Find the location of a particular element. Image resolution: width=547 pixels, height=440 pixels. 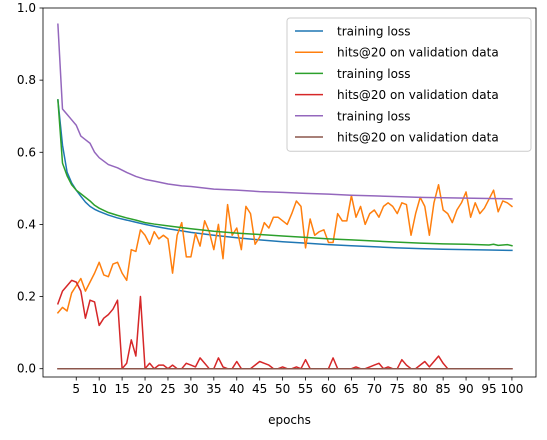

x-tick-label: 15 is located at coordinates (121, 389).